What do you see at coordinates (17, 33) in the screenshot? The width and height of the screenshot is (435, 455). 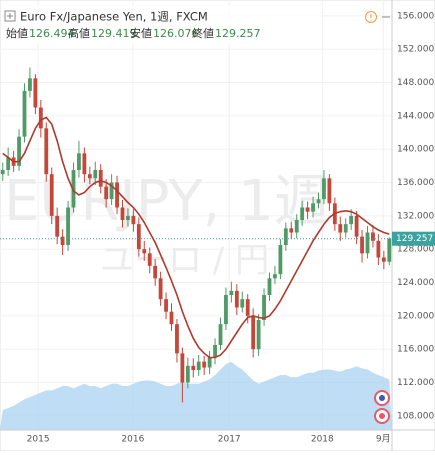 I see `ohlc-label: 始値` at bounding box center [17, 33].